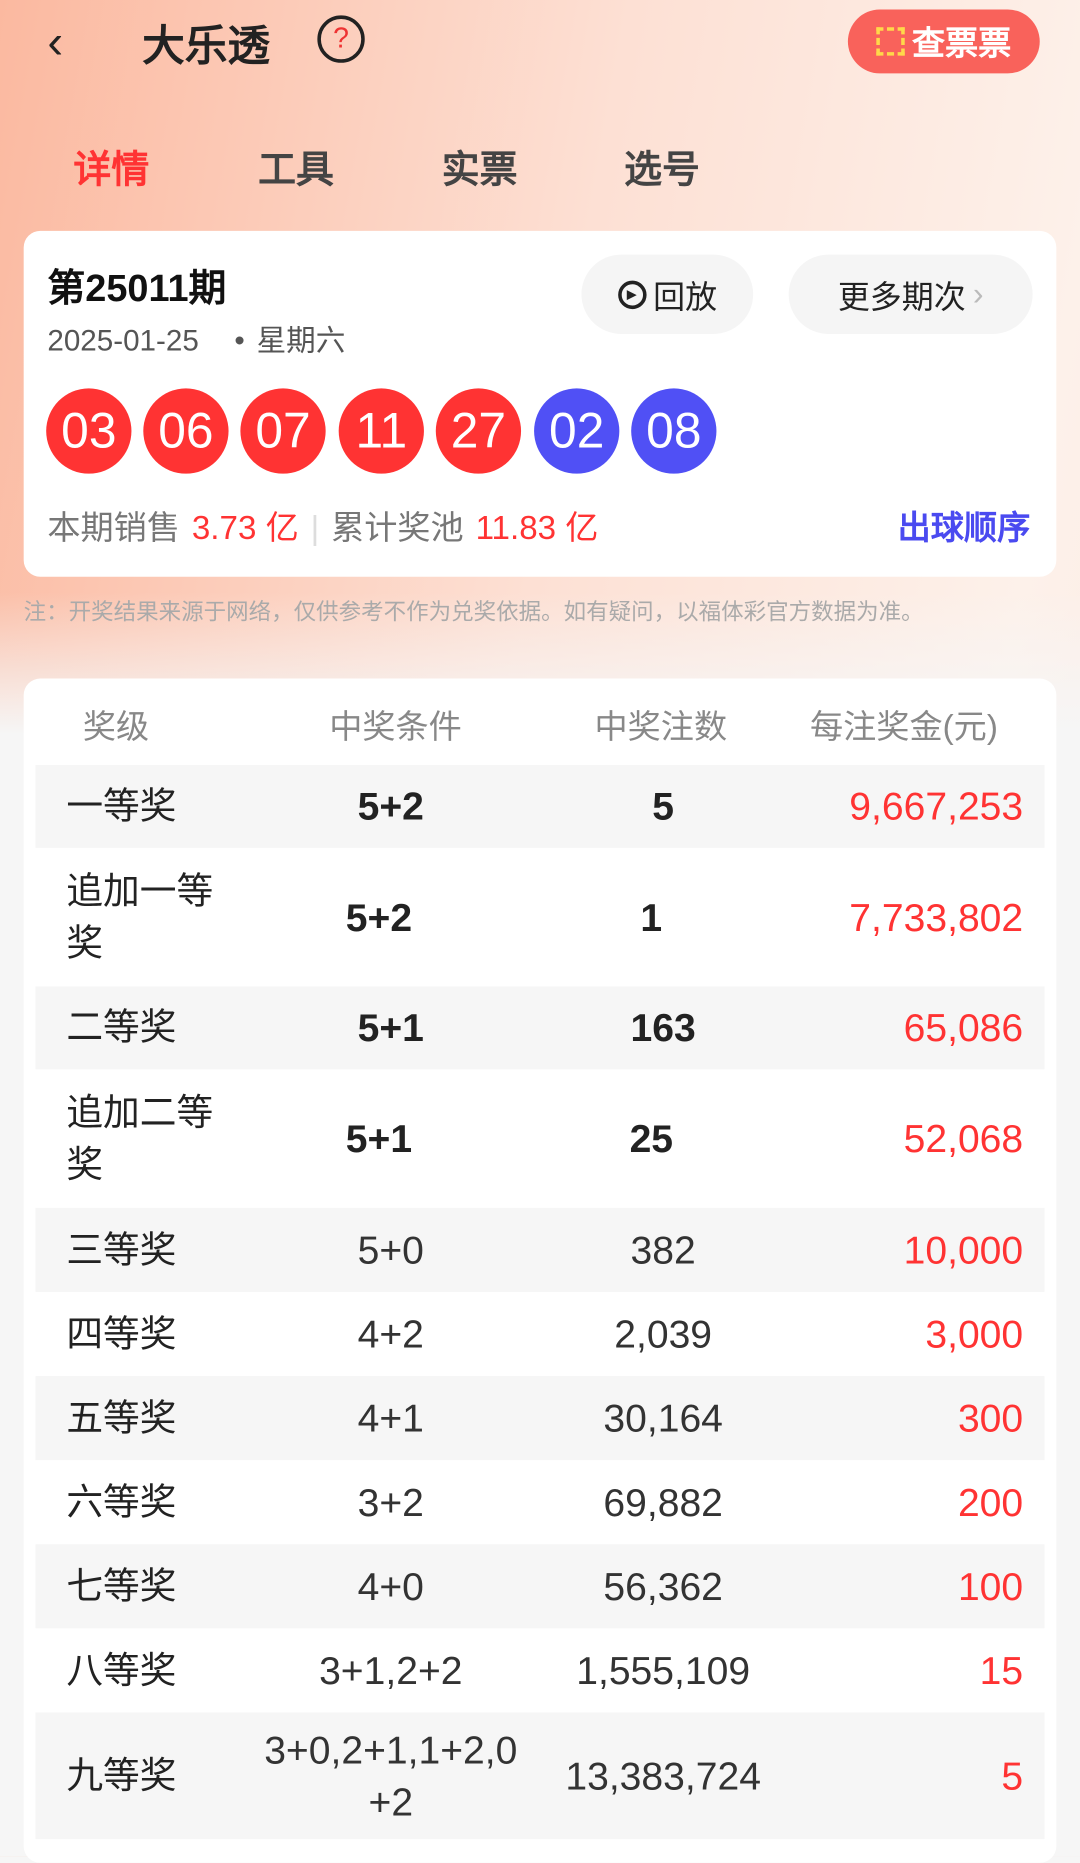  I want to click on page-title: 大乐透, so click(206, 45).